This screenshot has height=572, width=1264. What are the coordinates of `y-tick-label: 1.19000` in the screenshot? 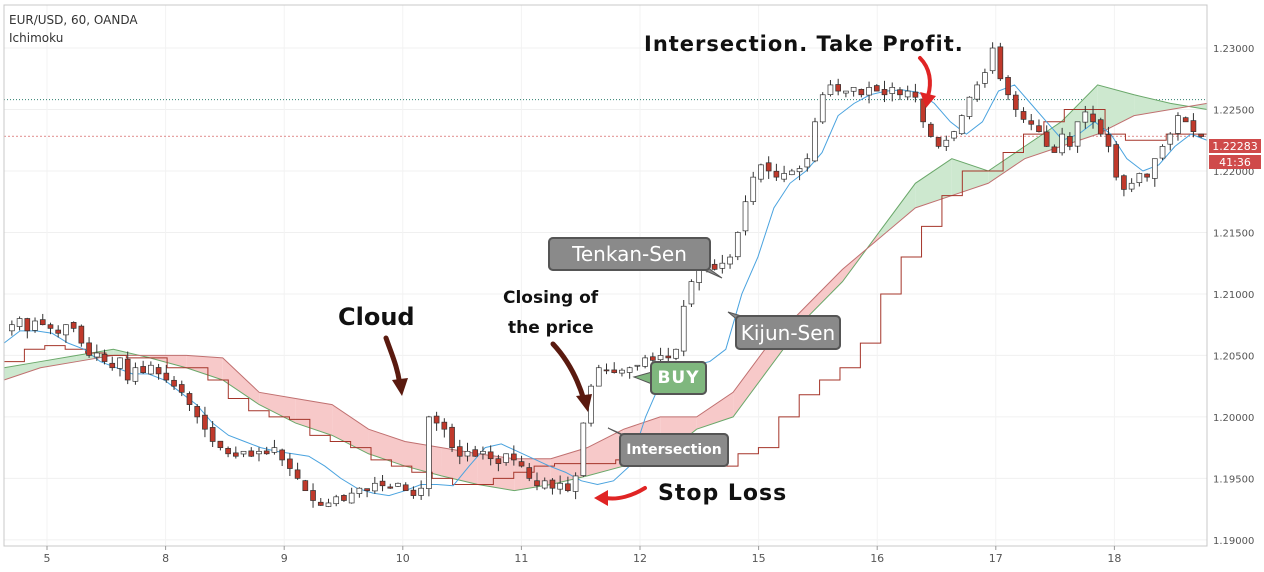 It's located at (1233, 541).